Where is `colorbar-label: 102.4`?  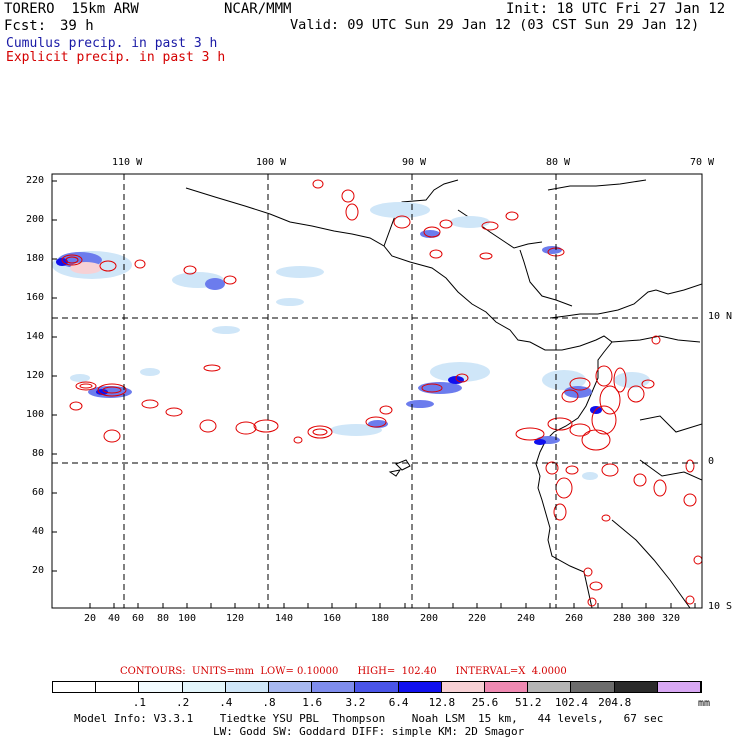
colorbar-label: 102.4 is located at coordinates (571, 702).